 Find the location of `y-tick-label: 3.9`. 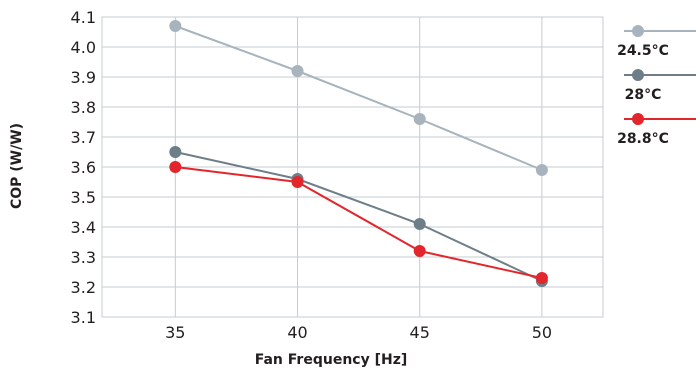

y-tick-label: 3.9 is located at coordinates (83, 77).